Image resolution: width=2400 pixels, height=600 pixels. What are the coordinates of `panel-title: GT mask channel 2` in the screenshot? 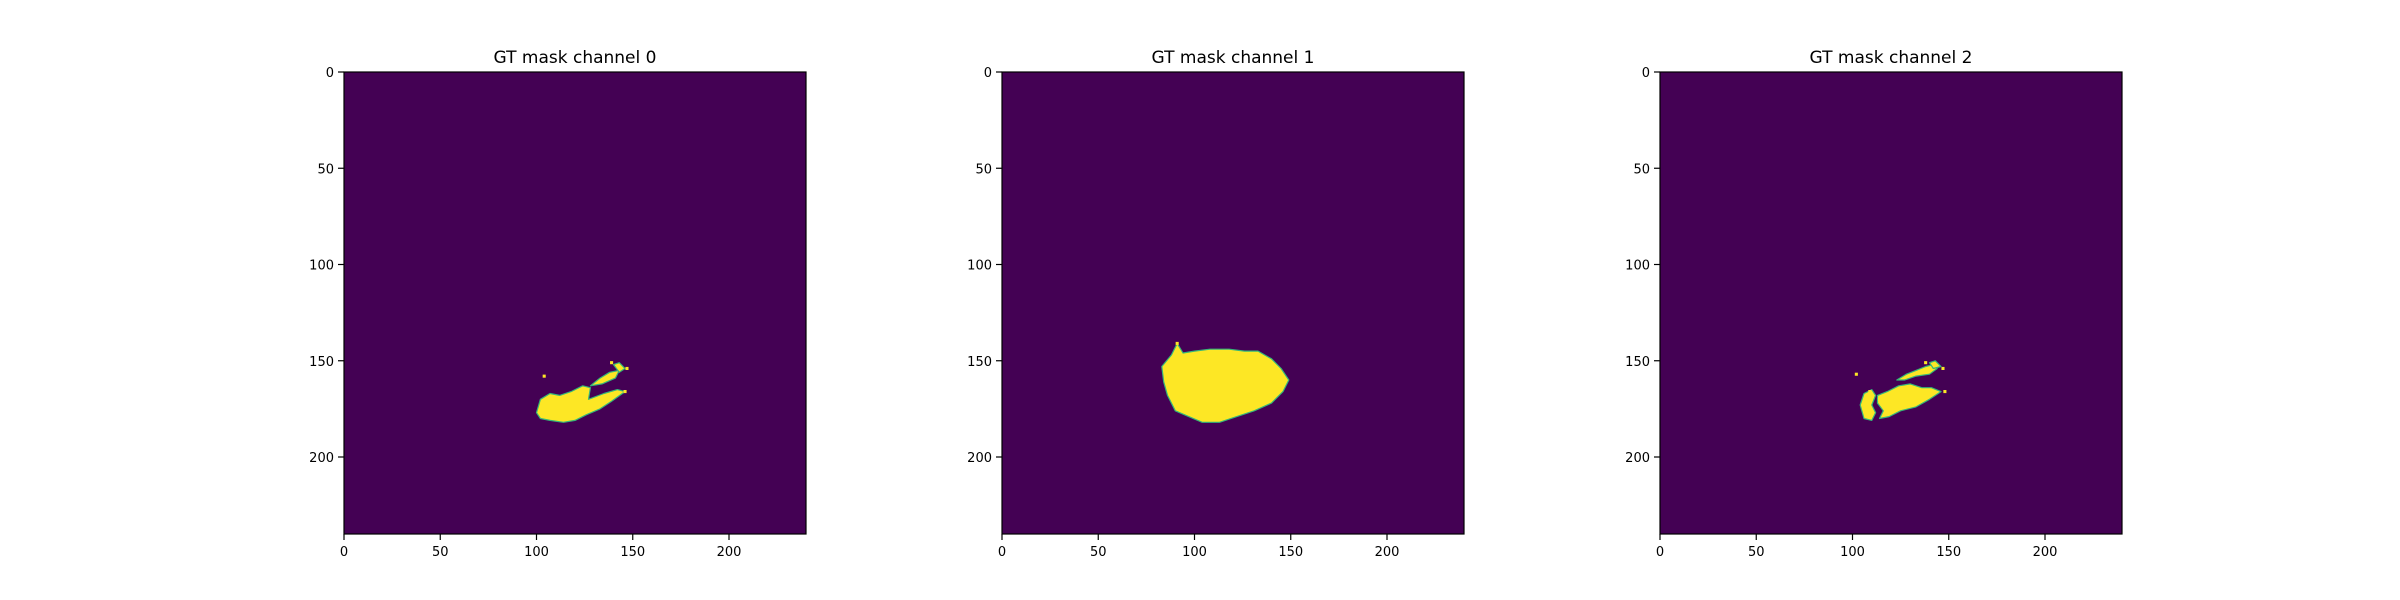 It's located at (1891, 58).